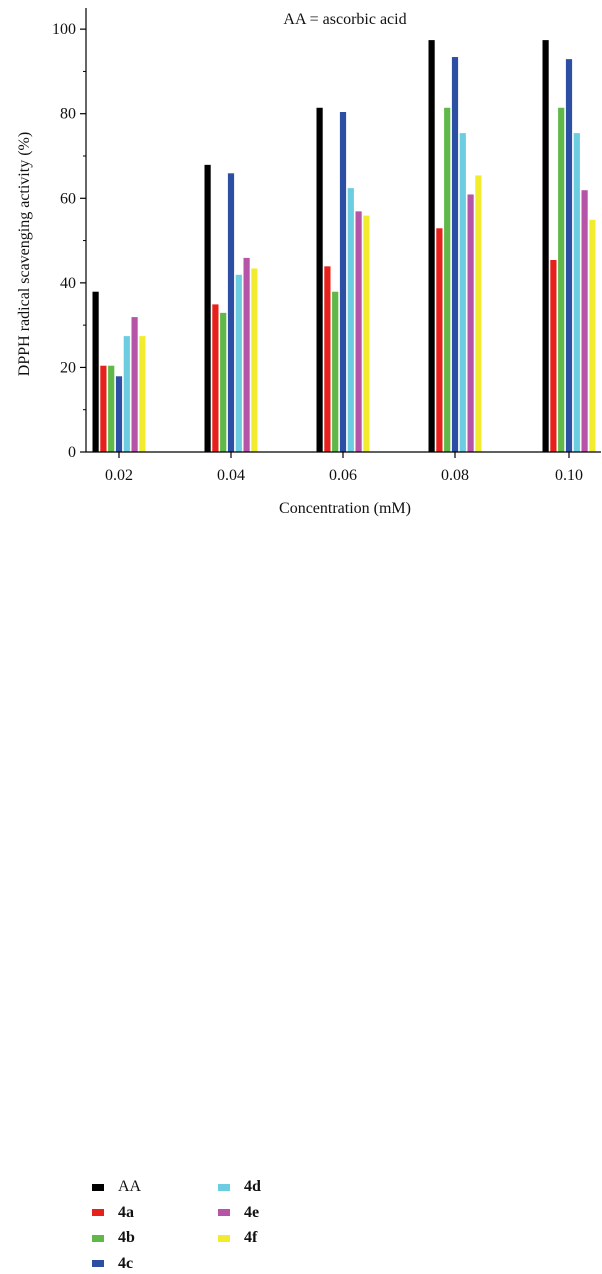  Describe the element at coordinates (112, 1264) in the screenshot. I see `legend-item-4c: 4c` at that location.